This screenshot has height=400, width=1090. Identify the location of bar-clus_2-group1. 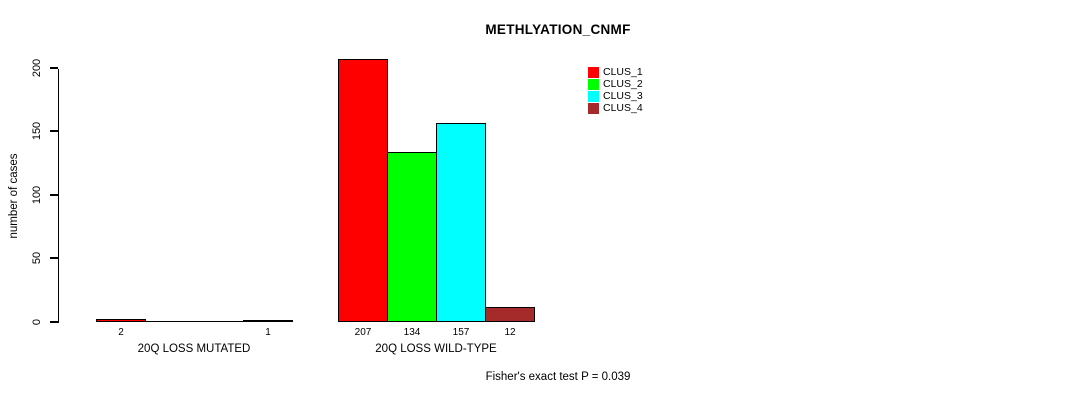
(170, 321).